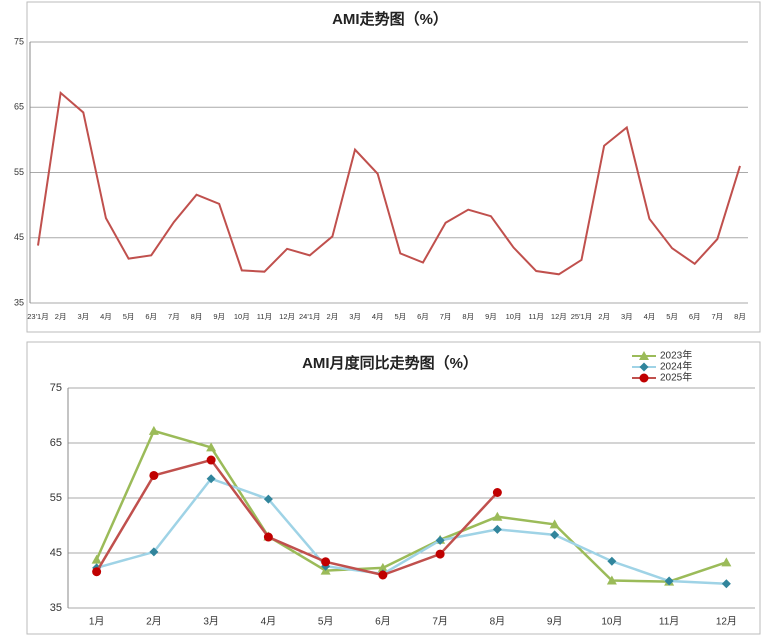 This screenshot has height=637, width=764. I want to click on legend-label: 2024年, so click(676, 366).